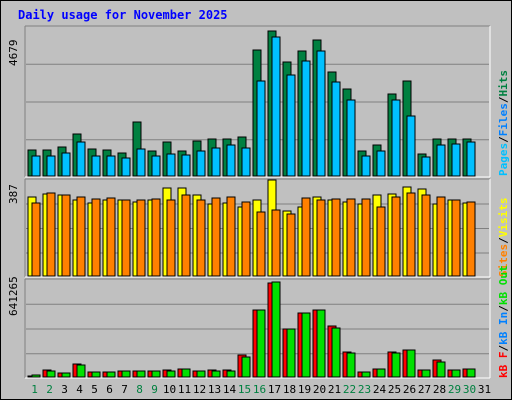 This screenshot has width=512, height=400. Describe the element at coordinates (123, 15) in the screenshot. I see `chart-title: Daily usage for November 2025` at that location.